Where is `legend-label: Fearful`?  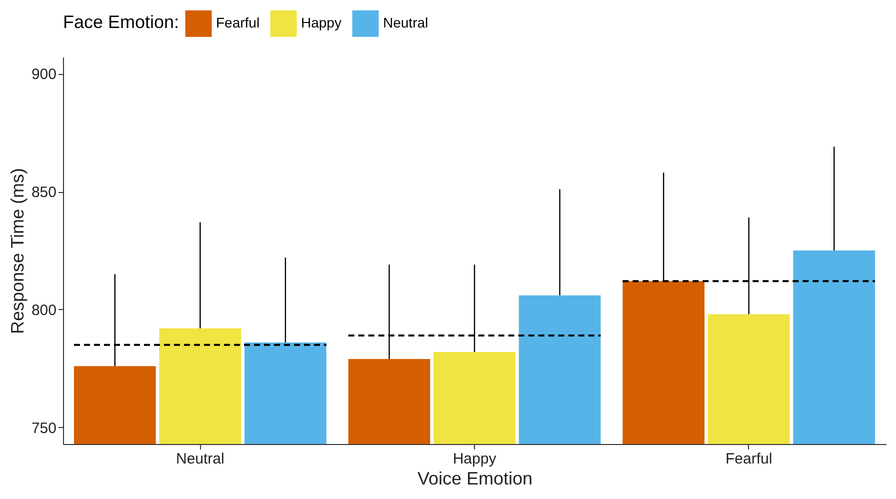 legend-label: Fearful is located at coordinates (238, 22).